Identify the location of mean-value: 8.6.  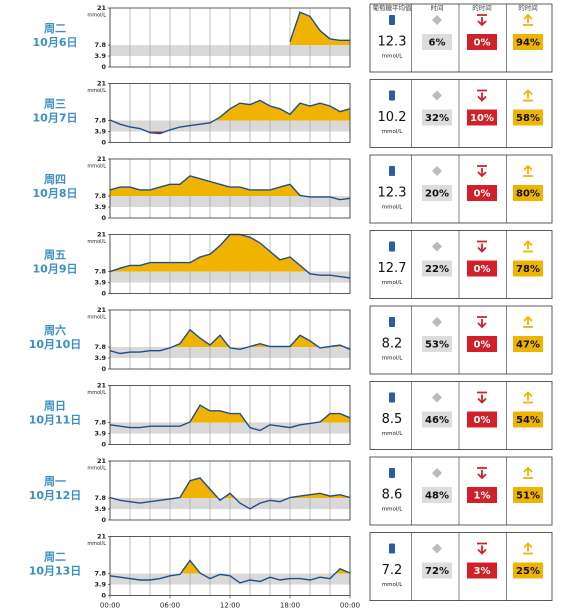
(392, 495).